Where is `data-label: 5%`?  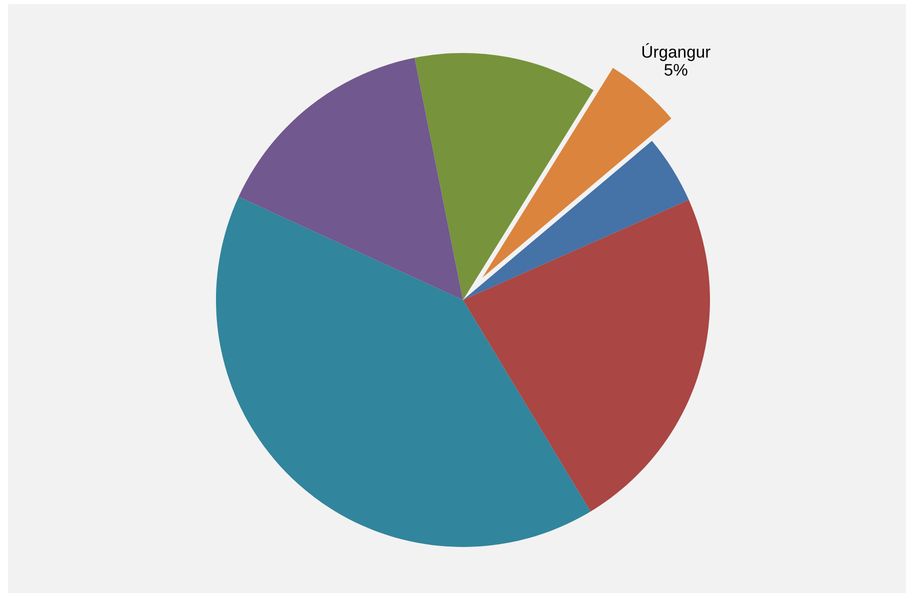
data-label: 5% is located at coordinates (676, 70).